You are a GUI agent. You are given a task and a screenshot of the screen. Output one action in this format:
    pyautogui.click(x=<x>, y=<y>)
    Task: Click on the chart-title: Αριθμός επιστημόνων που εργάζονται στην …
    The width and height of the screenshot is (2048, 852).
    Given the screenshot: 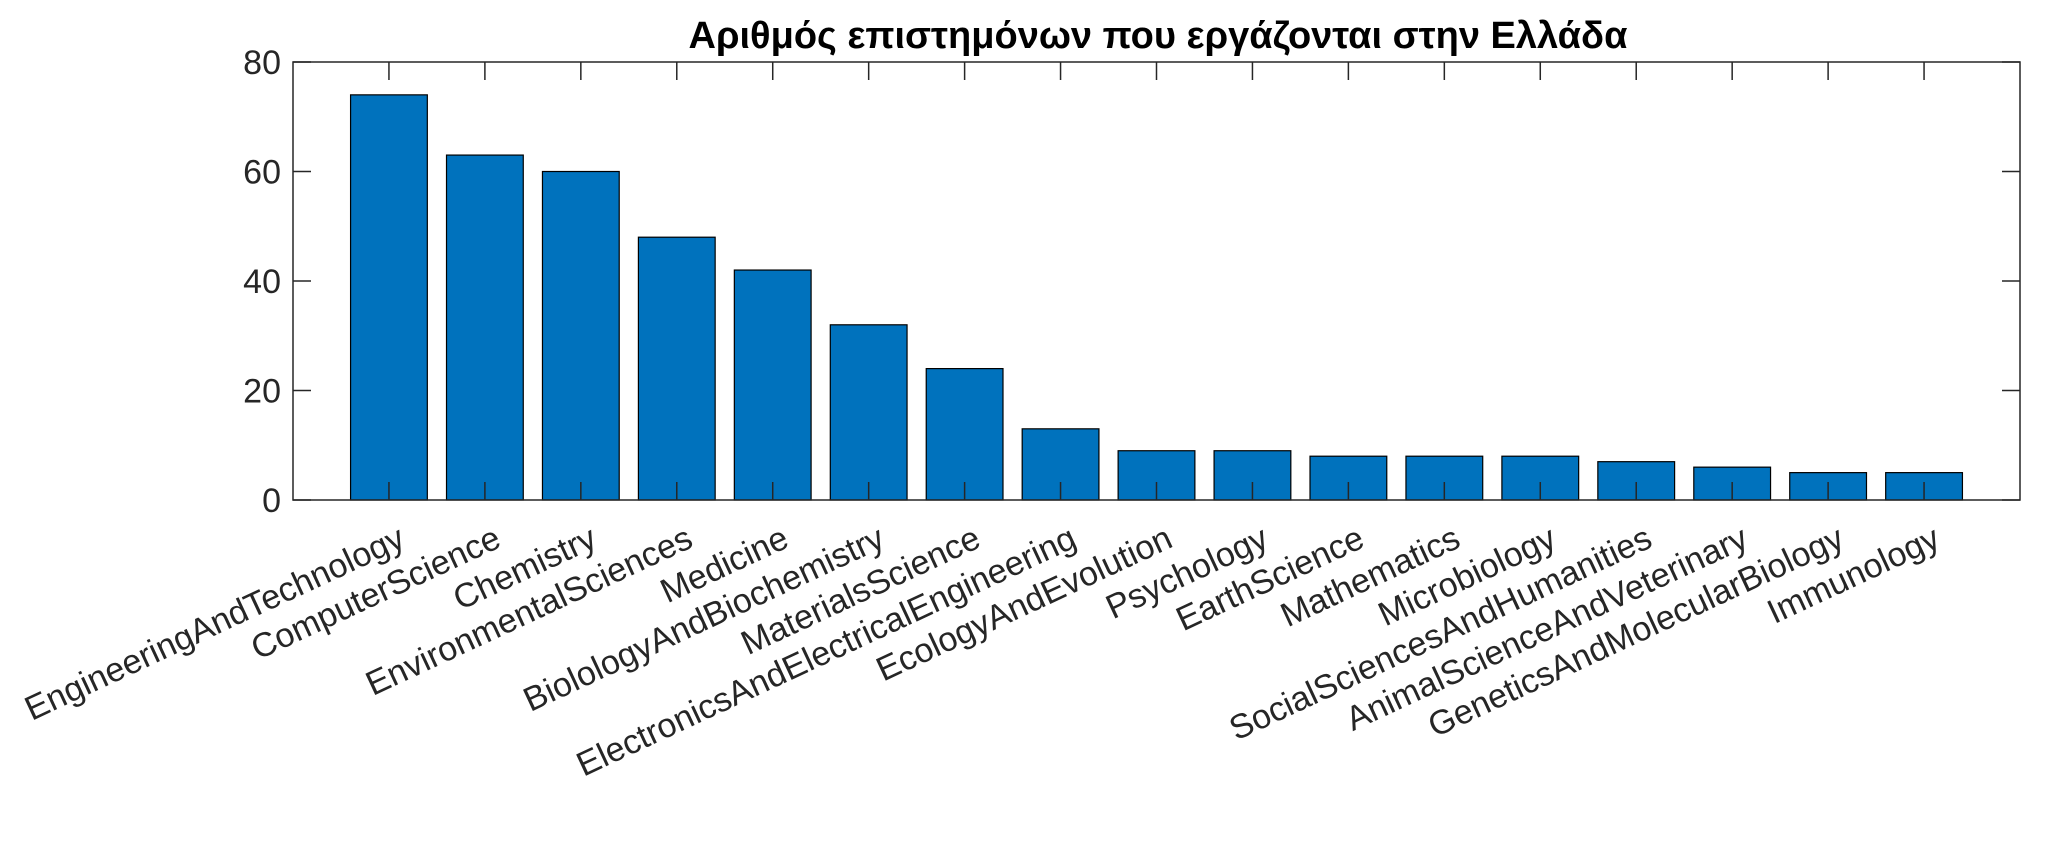 What is the action you would take?
    pyautogui.click(x=1158, y=36)
    